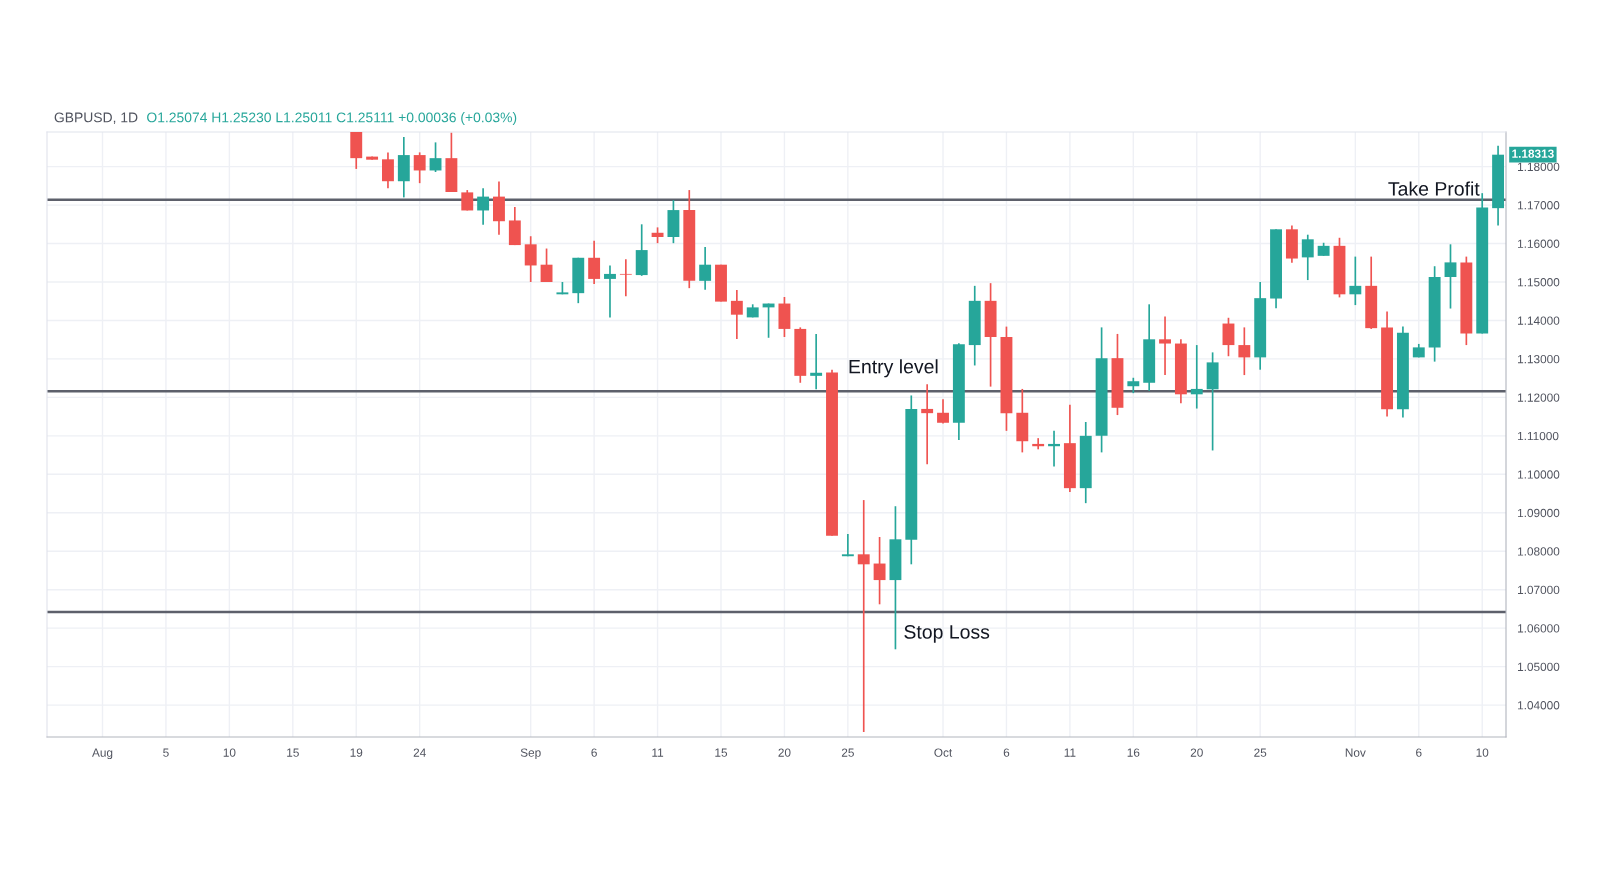 Image resolution: width=1600 pixels, height=879 pixels. Describe the element at coordinates (947, 634) in the screenshot. I see `ref-line-label: Stop Loss` at that location.